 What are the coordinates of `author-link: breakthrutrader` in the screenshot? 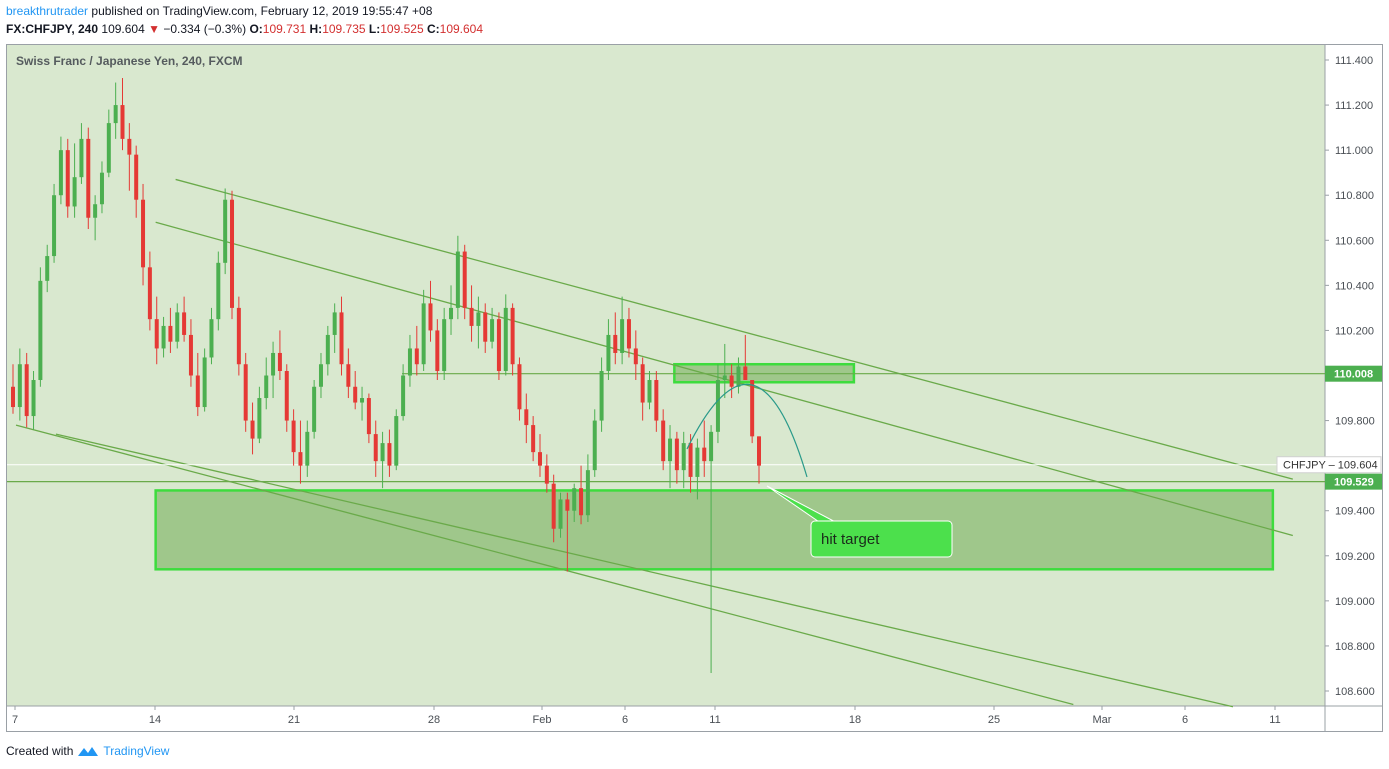 It's located at (47, 11).